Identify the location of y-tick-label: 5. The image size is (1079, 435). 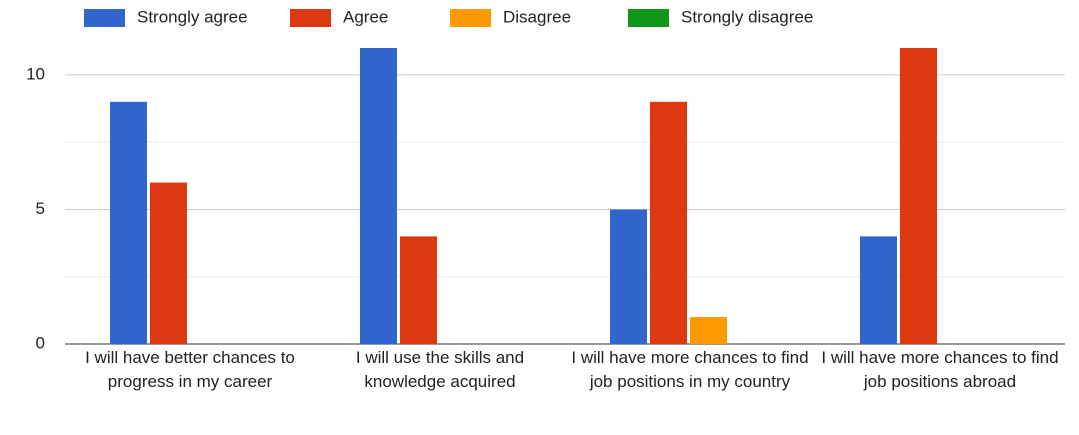
(40, 208).